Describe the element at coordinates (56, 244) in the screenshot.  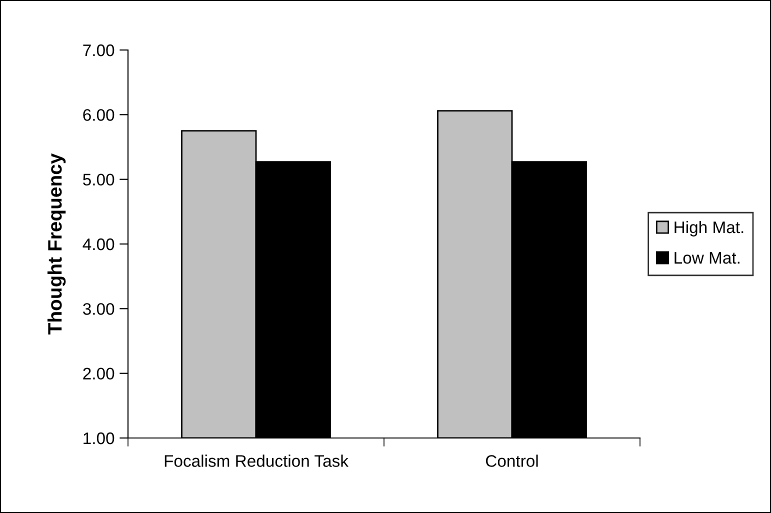
I see `y-axis-title: Thought Frequency` at that location.